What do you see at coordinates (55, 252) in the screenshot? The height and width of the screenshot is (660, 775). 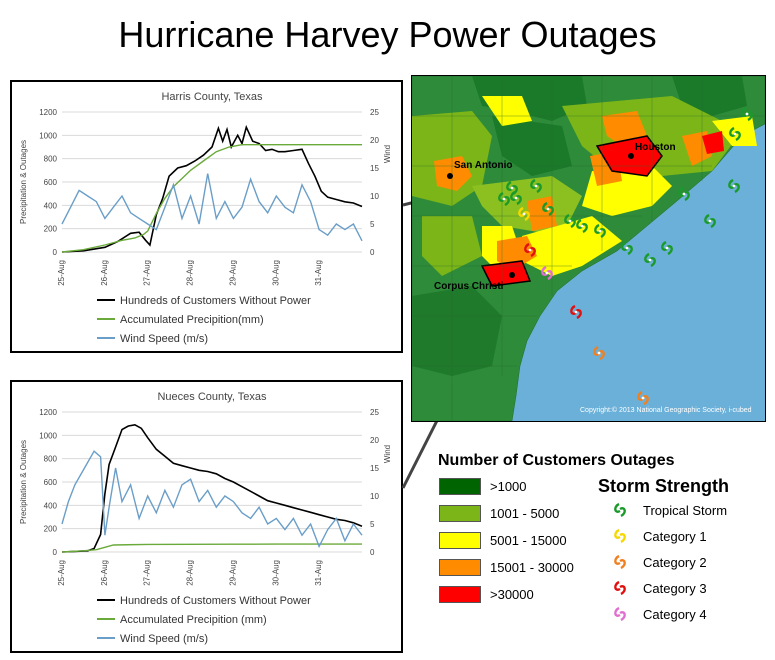 I see `harris-ytick-label: 0` at bounding box center [55, 252].